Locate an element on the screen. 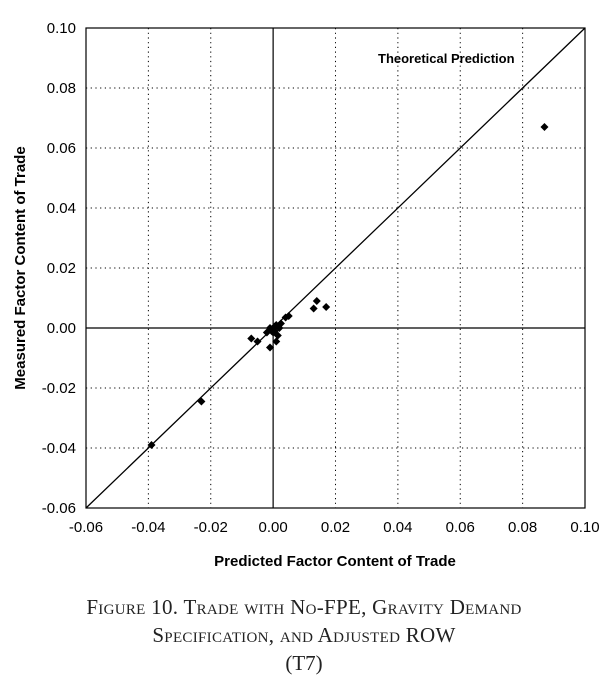 This screenshot has height=683, width=608. y-tick-label: 0.02 is located at coordinates (61, 268).